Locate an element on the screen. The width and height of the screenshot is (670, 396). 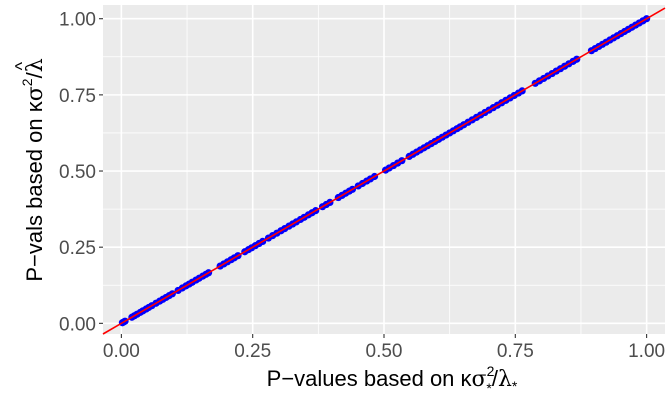
x-axis-ticks: 0.00 0.25 0.50 0.75 1.00 is located at coordinates (384, 348).